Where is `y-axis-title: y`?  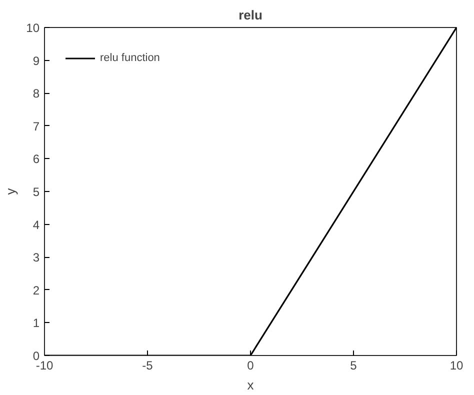 y-axis-title: y is located at coordinates (10, 191).